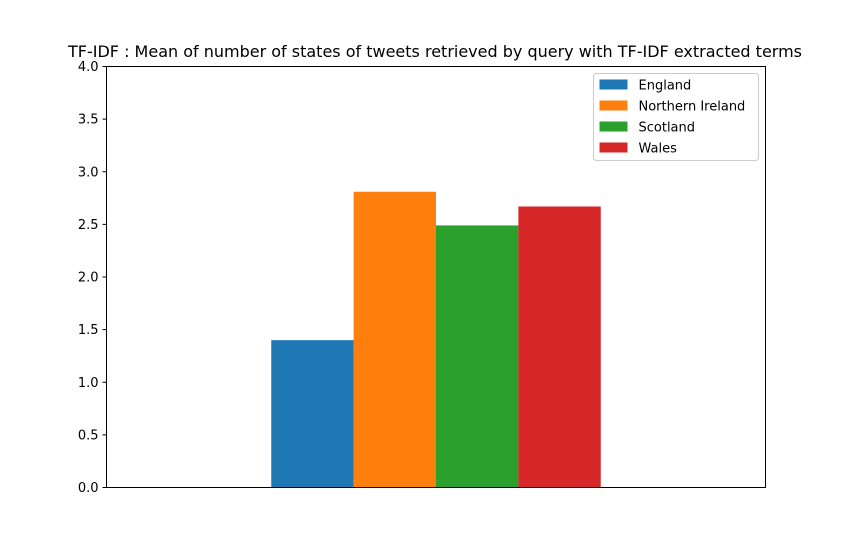 This screenshot has height=552, width=850. I want to click on y-axis: 0.0 0.5 1.0 1.5 2.0 2.5 3.0 3.5 4.0, so click(92, 278).